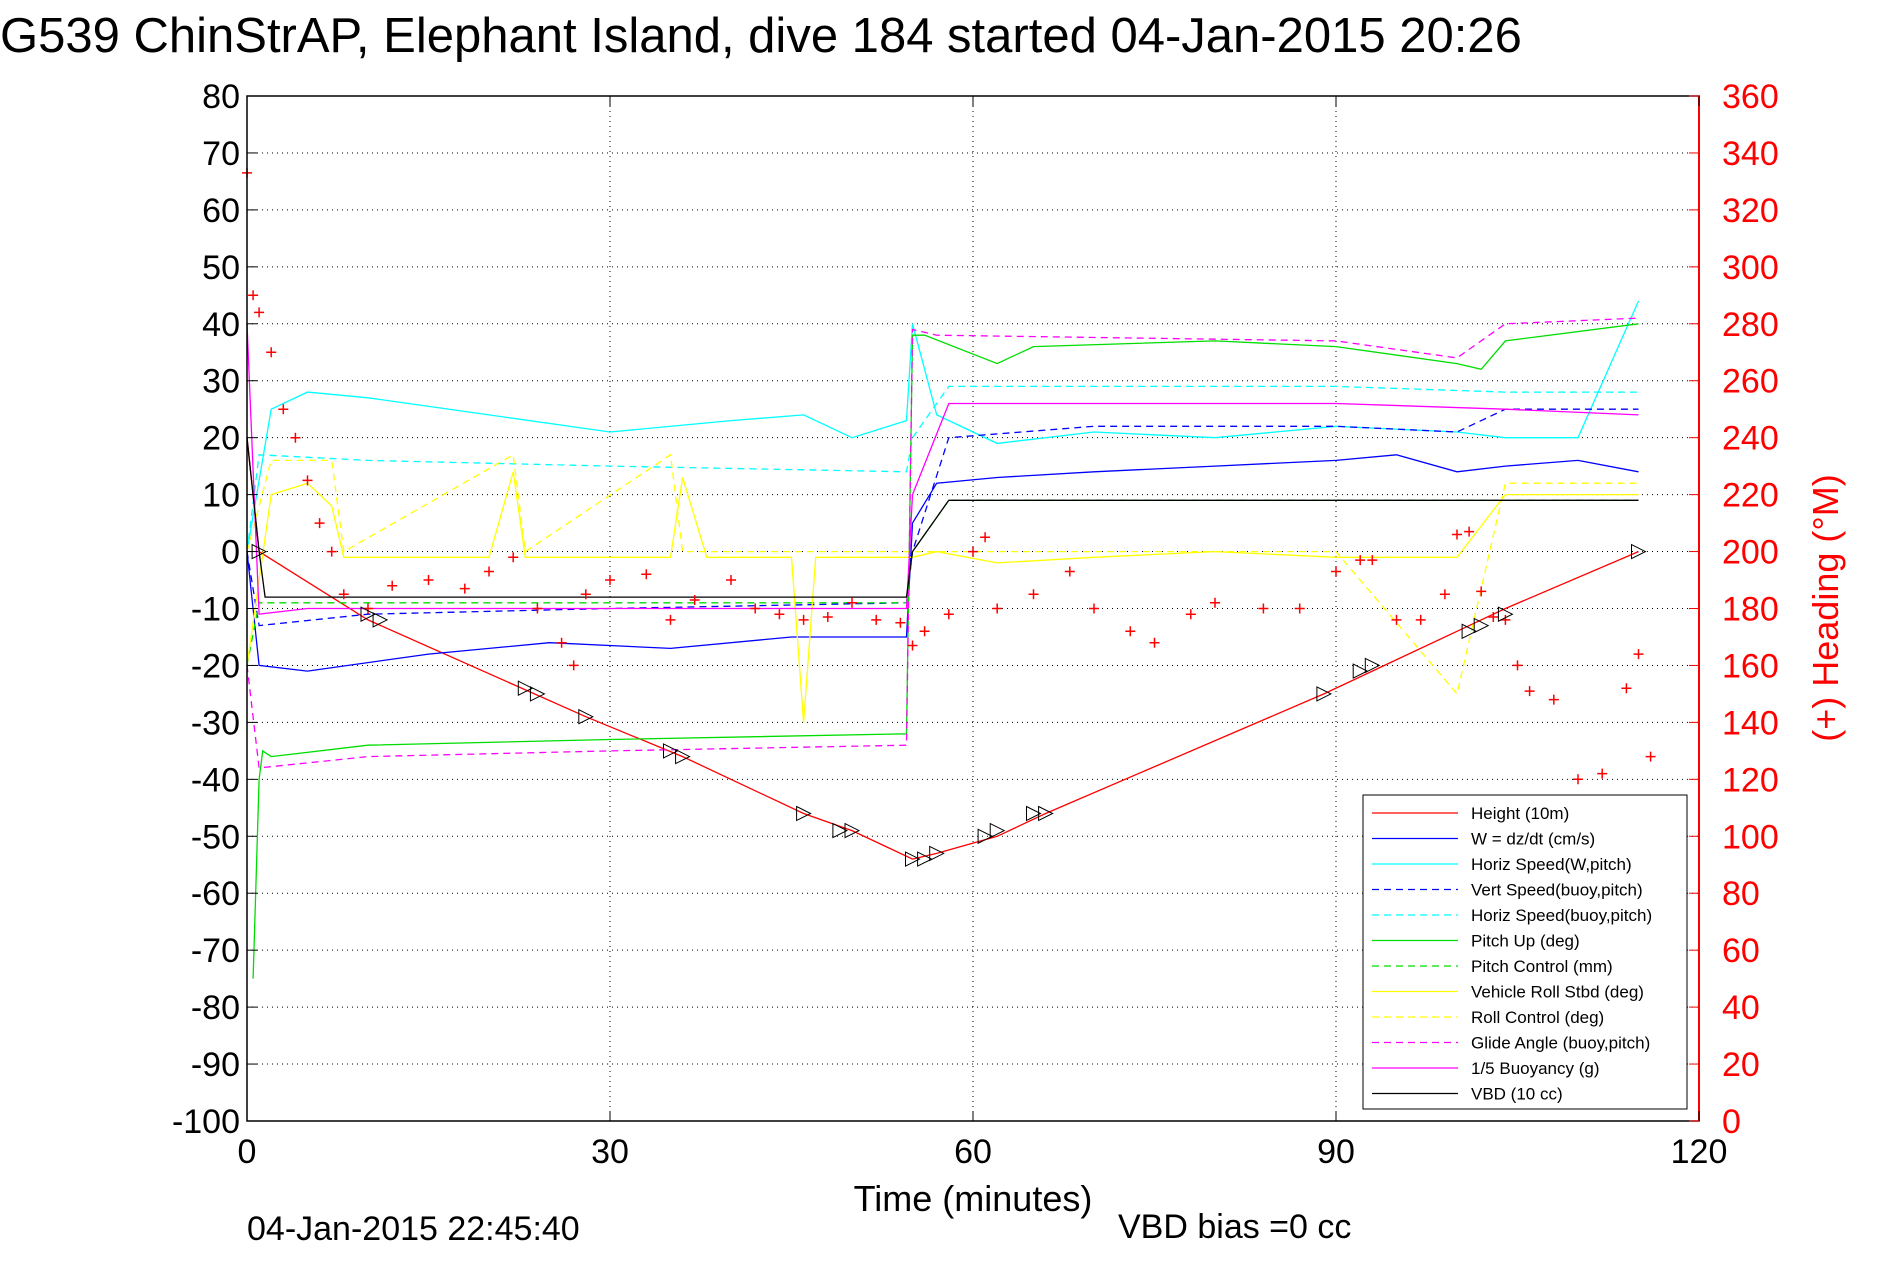  I want to click on legend-box, so click(1525, 952).